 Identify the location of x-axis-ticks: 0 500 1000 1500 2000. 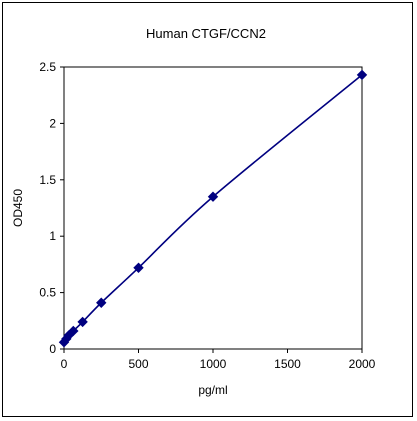
(218, 360).